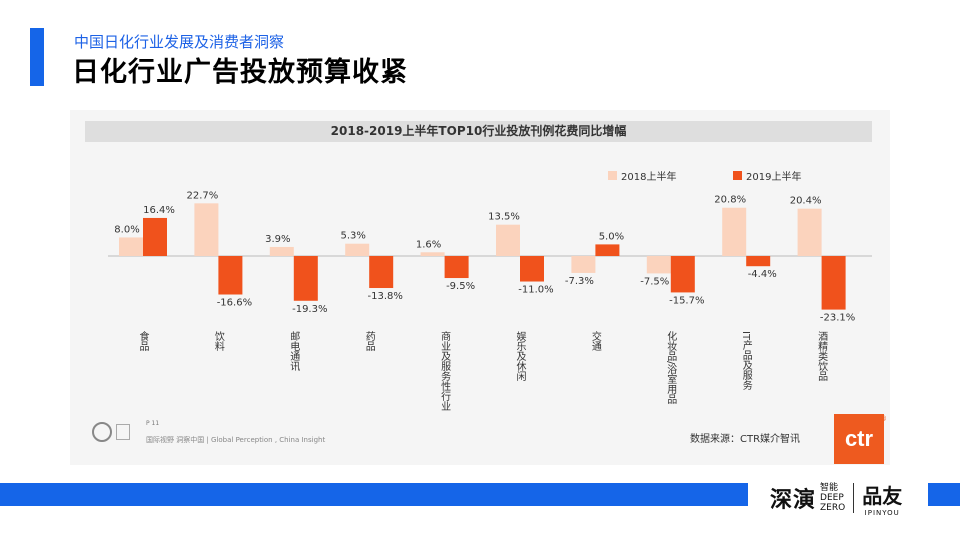 The width and height of the screenshot is (960, 540). What do you see at coordinates (460, 286) in the screenshot?
I see `data-label-2019-4: -9.5%` at bounding box center [460, 286].